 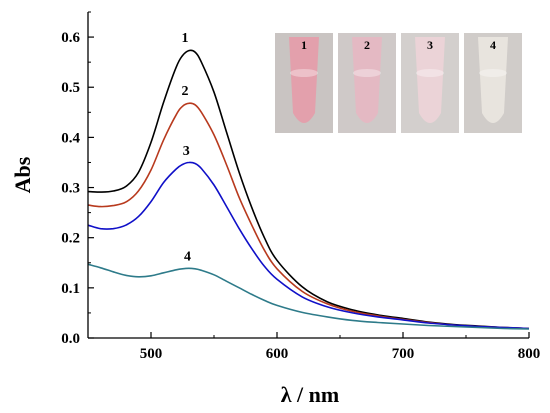 I want to click on photo-label-4: 4, so click(x=493, y=45).